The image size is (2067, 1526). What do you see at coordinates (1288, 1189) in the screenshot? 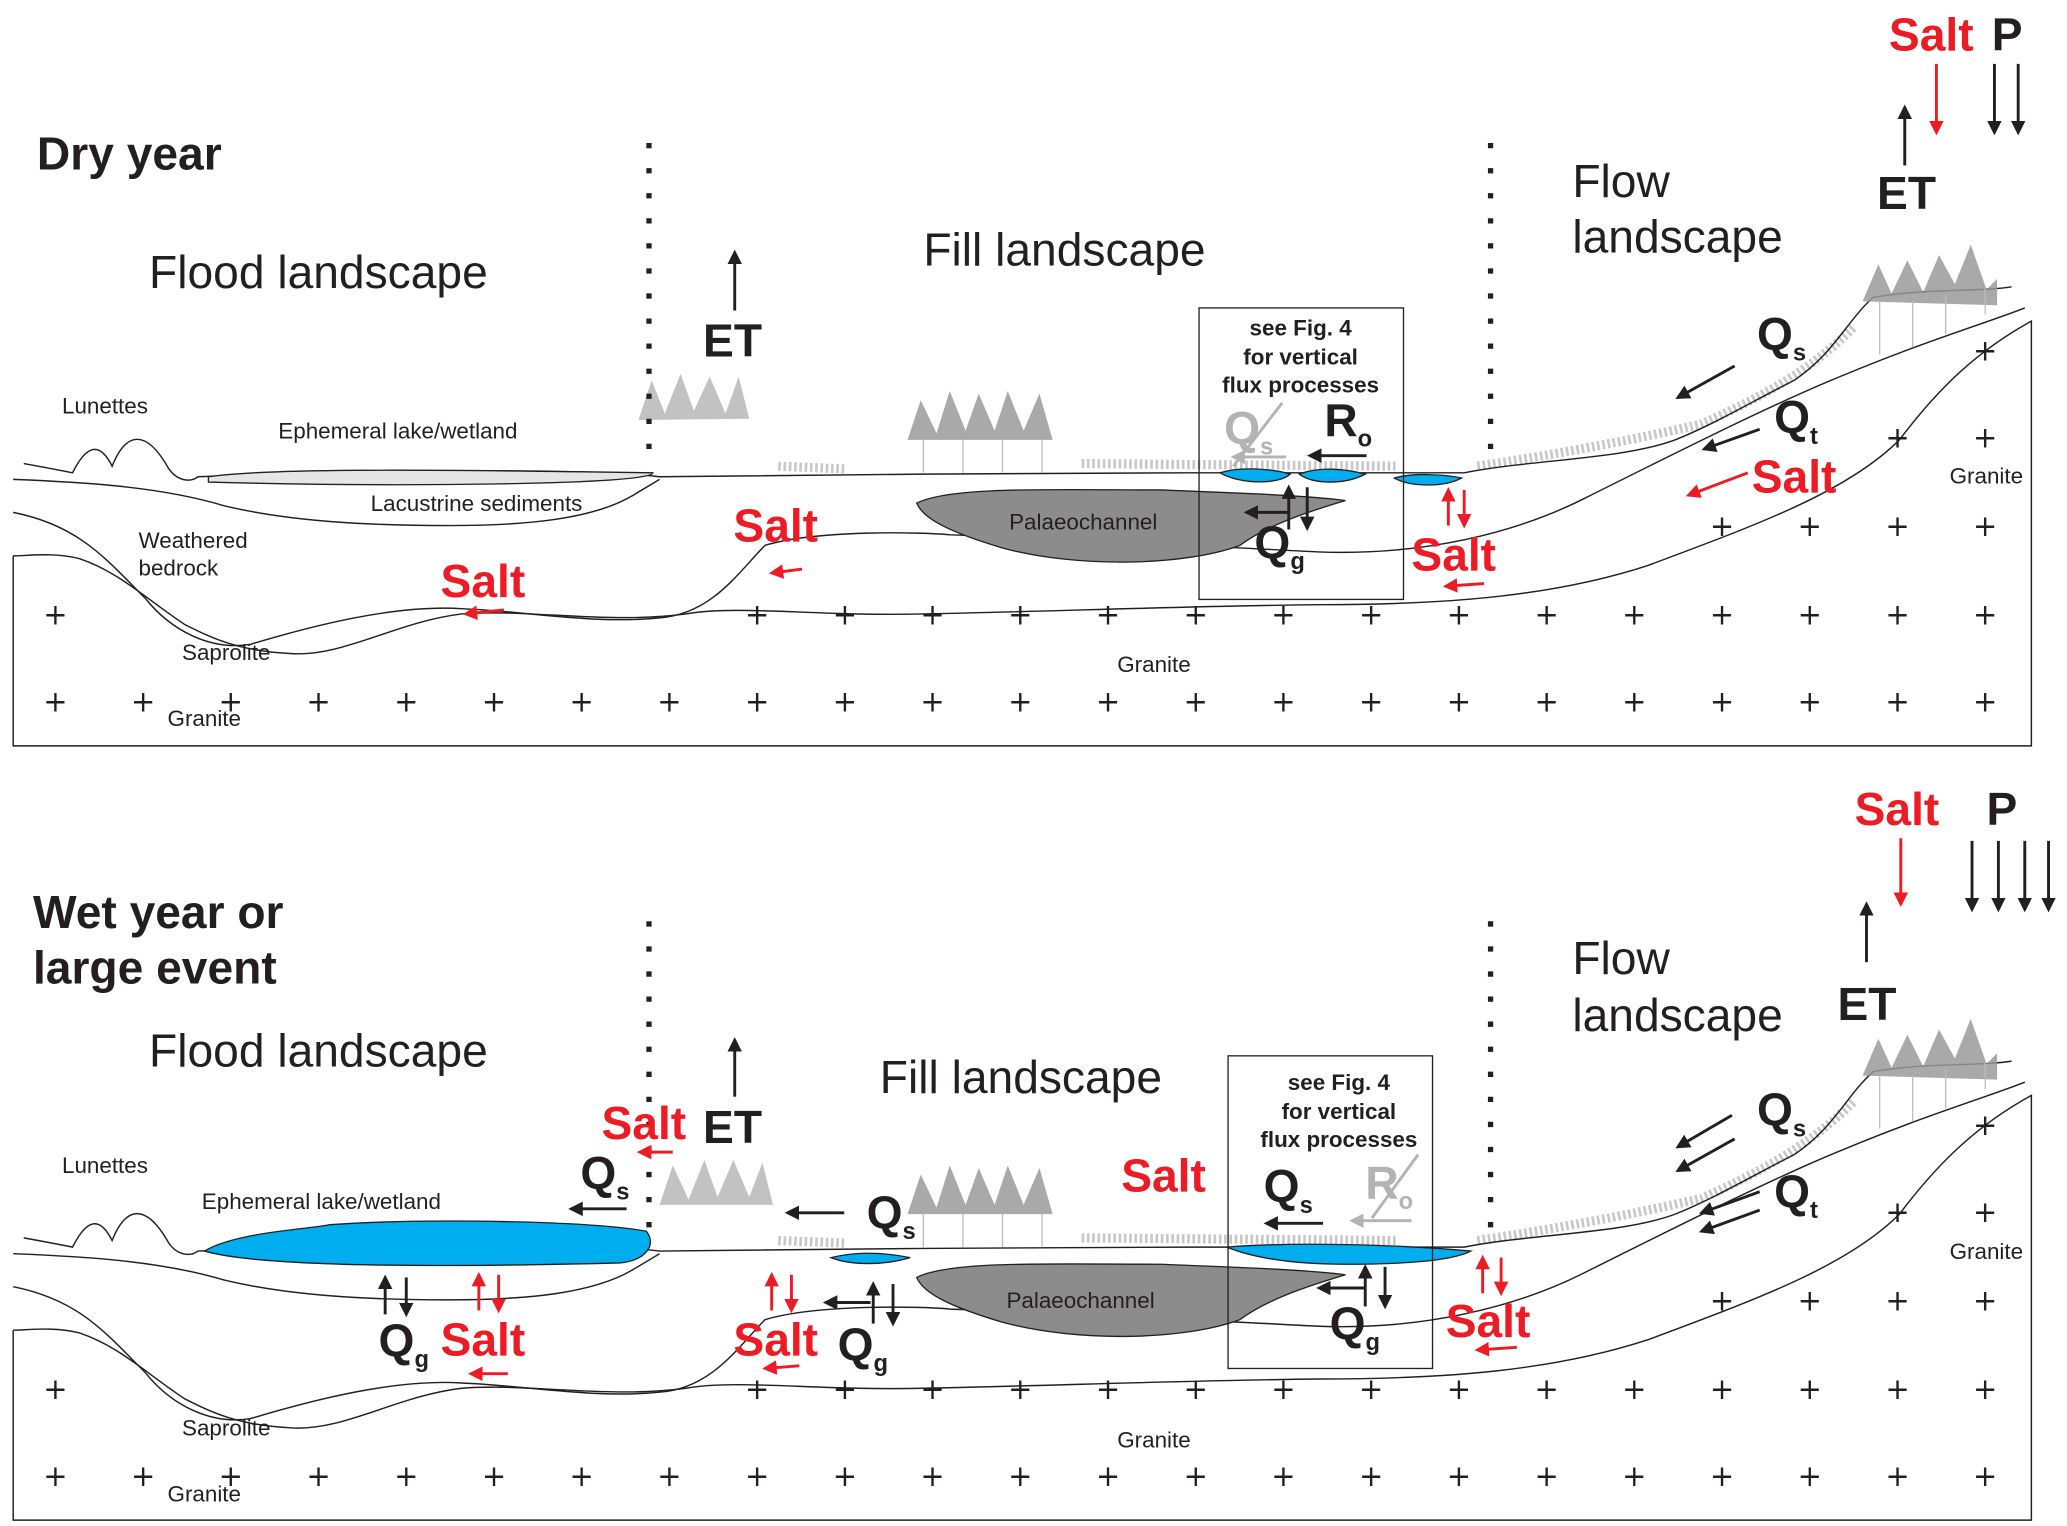
I see `qs-box-label: Qs` at bounding box center [1288, 1189].